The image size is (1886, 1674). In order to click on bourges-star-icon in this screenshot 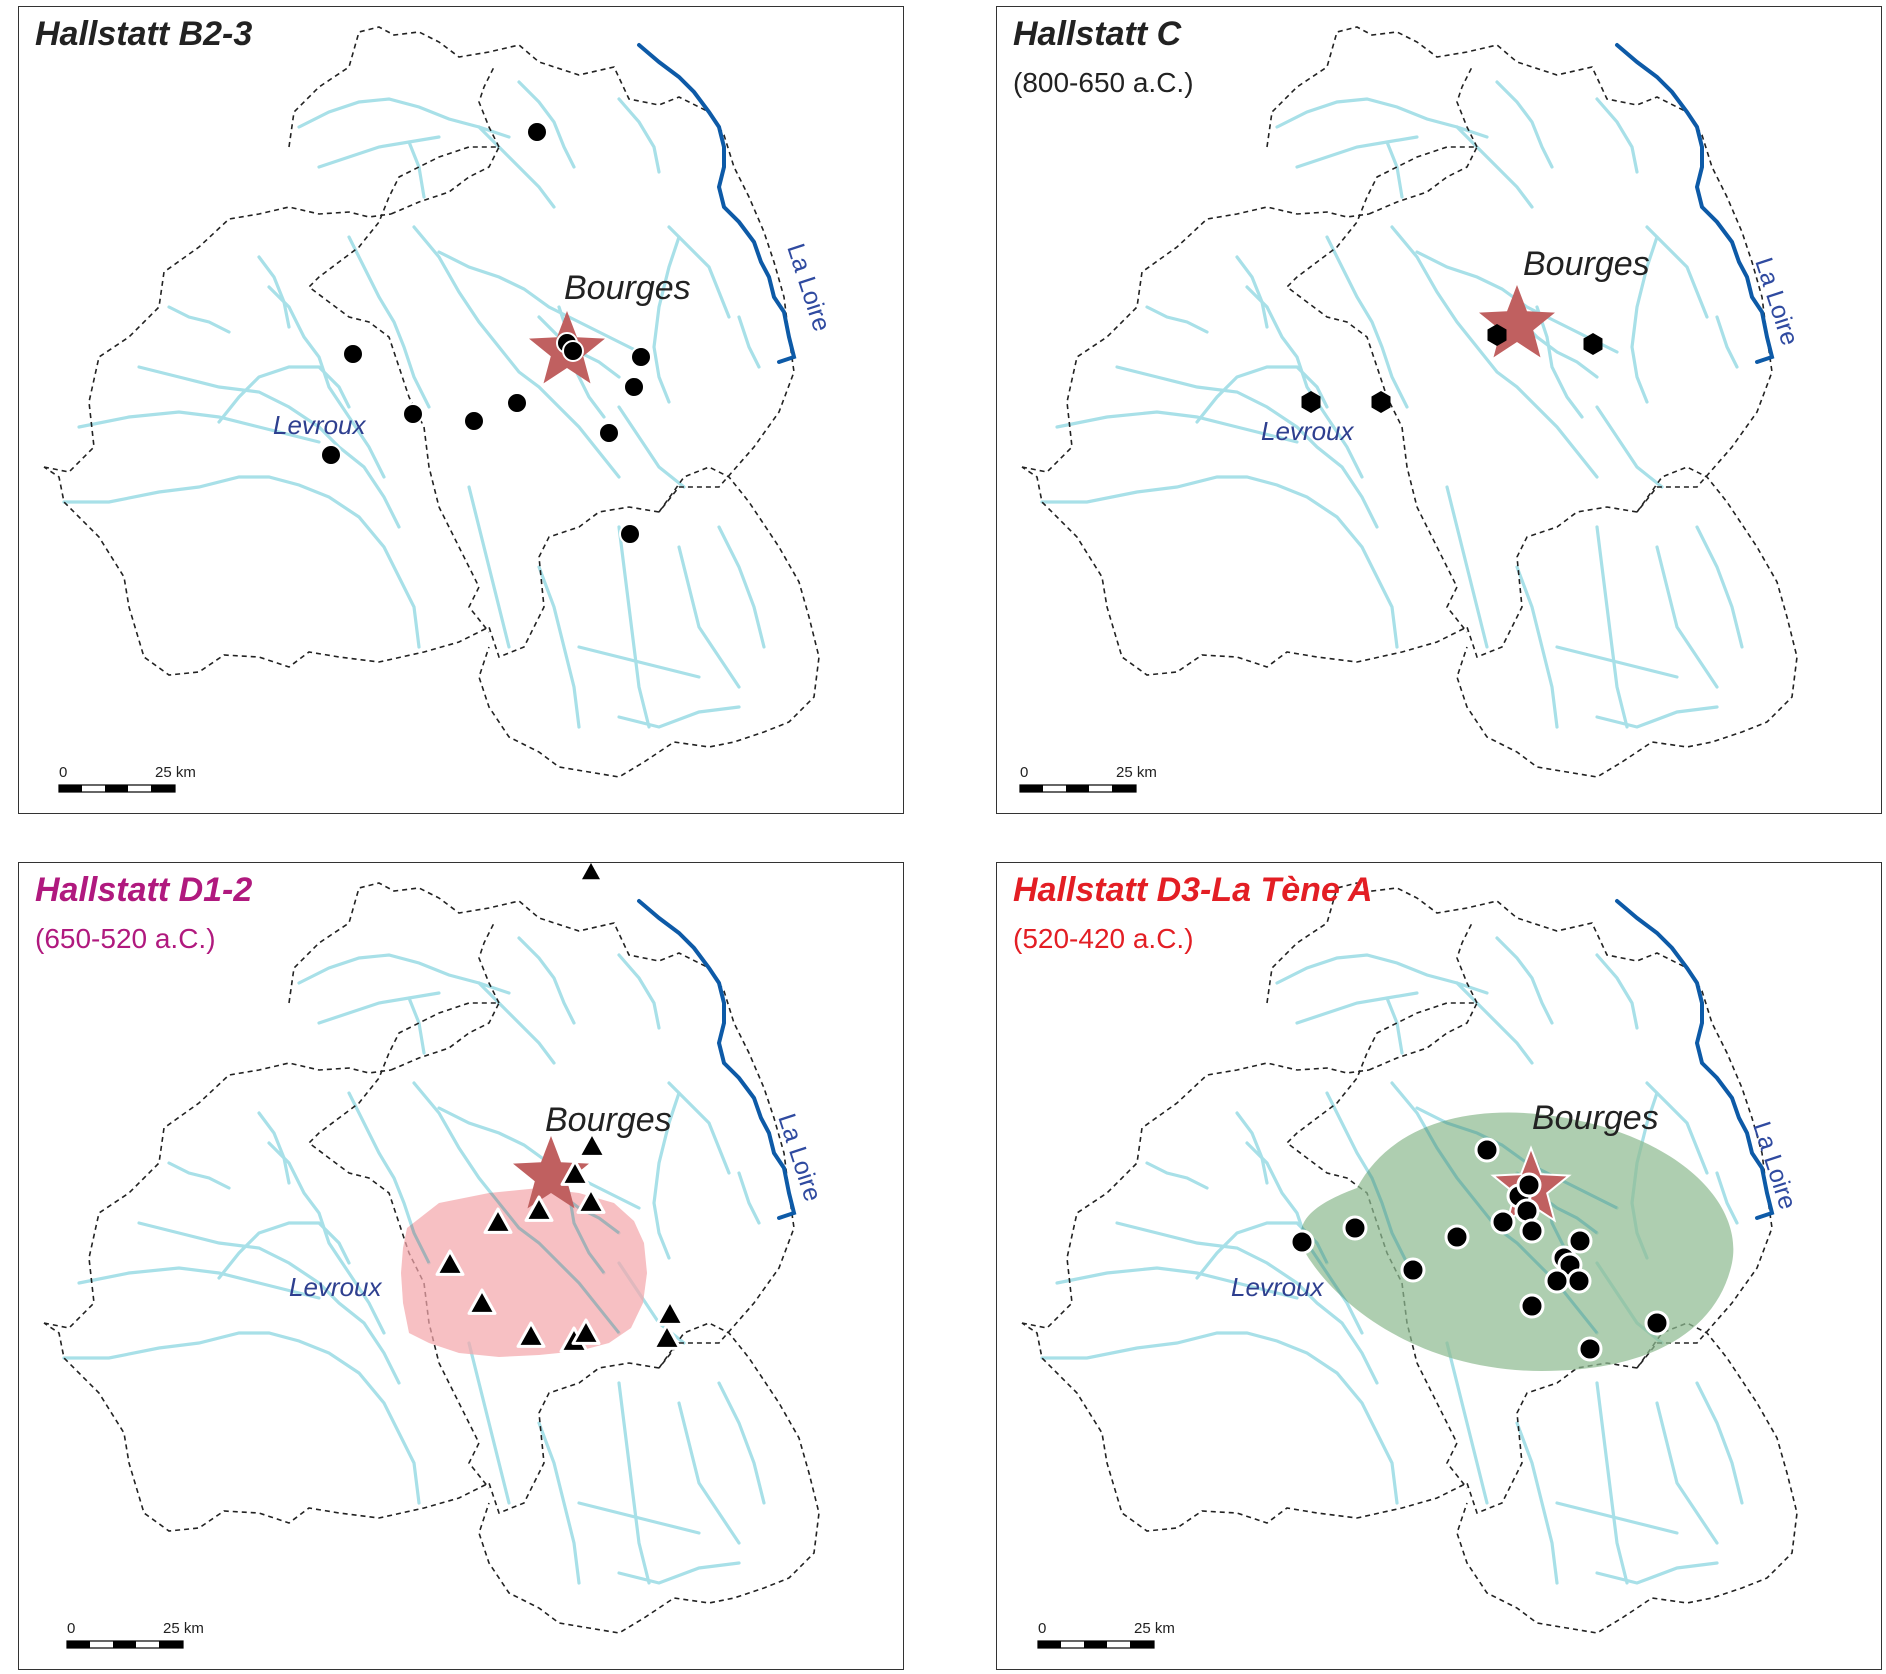, I will do `click(1517, 321)`.